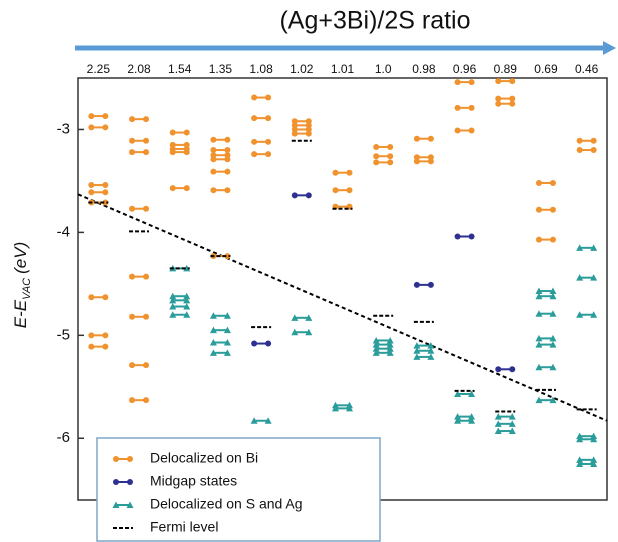 The height and width of the screenshot is (542, 618). Describe the element at coordinates (302, 69) in the screenshot. I see `x-tick-label: 1.02` at that location.